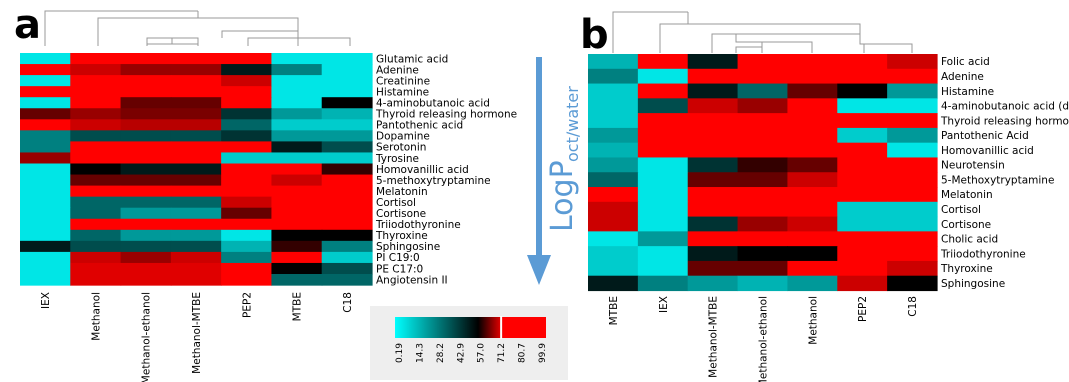  Describe the element at coordinates (247, 305) in the screenshot. I see `column-label: PEP2` at that location.